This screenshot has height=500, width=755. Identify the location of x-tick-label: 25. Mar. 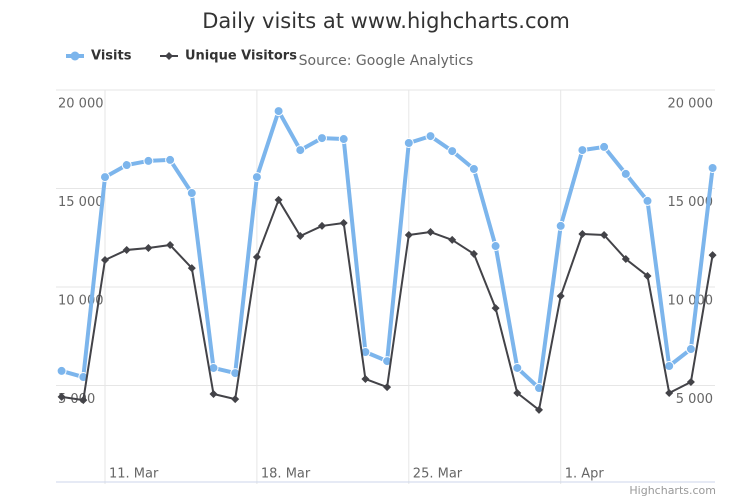
(438, 474).